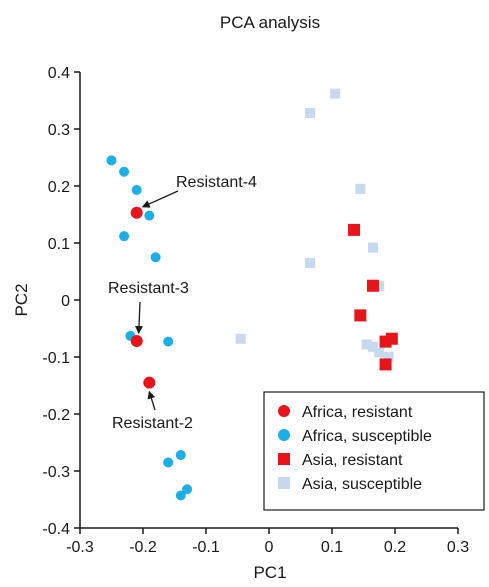 The width and height of the screenshot is (489, 587). Describe the element at coordinates (56, 358) in the screenshot. I see `y-tick-label: -0.1` at that location.